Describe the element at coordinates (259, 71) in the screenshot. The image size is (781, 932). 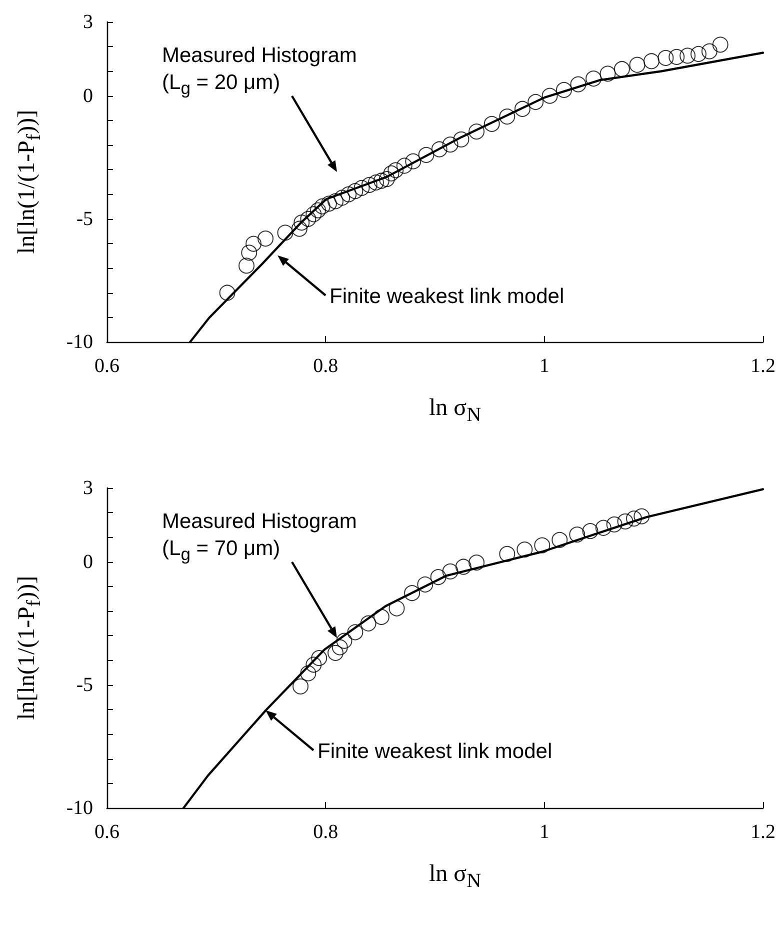
I see `annotation: Measured Histogram (L$_{g}$ = 20 μm)` at that location.